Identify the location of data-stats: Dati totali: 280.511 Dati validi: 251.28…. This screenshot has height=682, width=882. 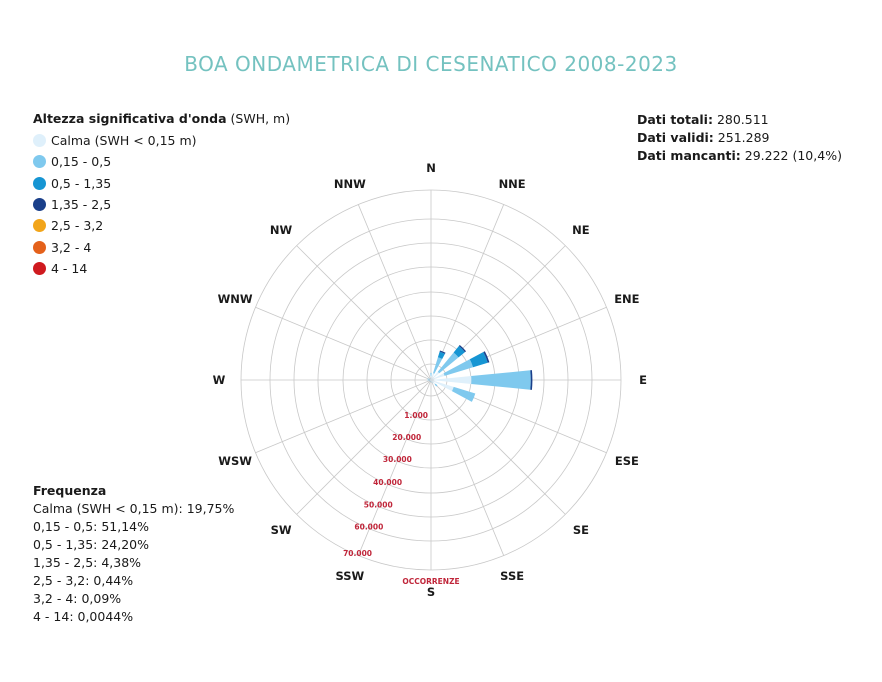
(739, 138).